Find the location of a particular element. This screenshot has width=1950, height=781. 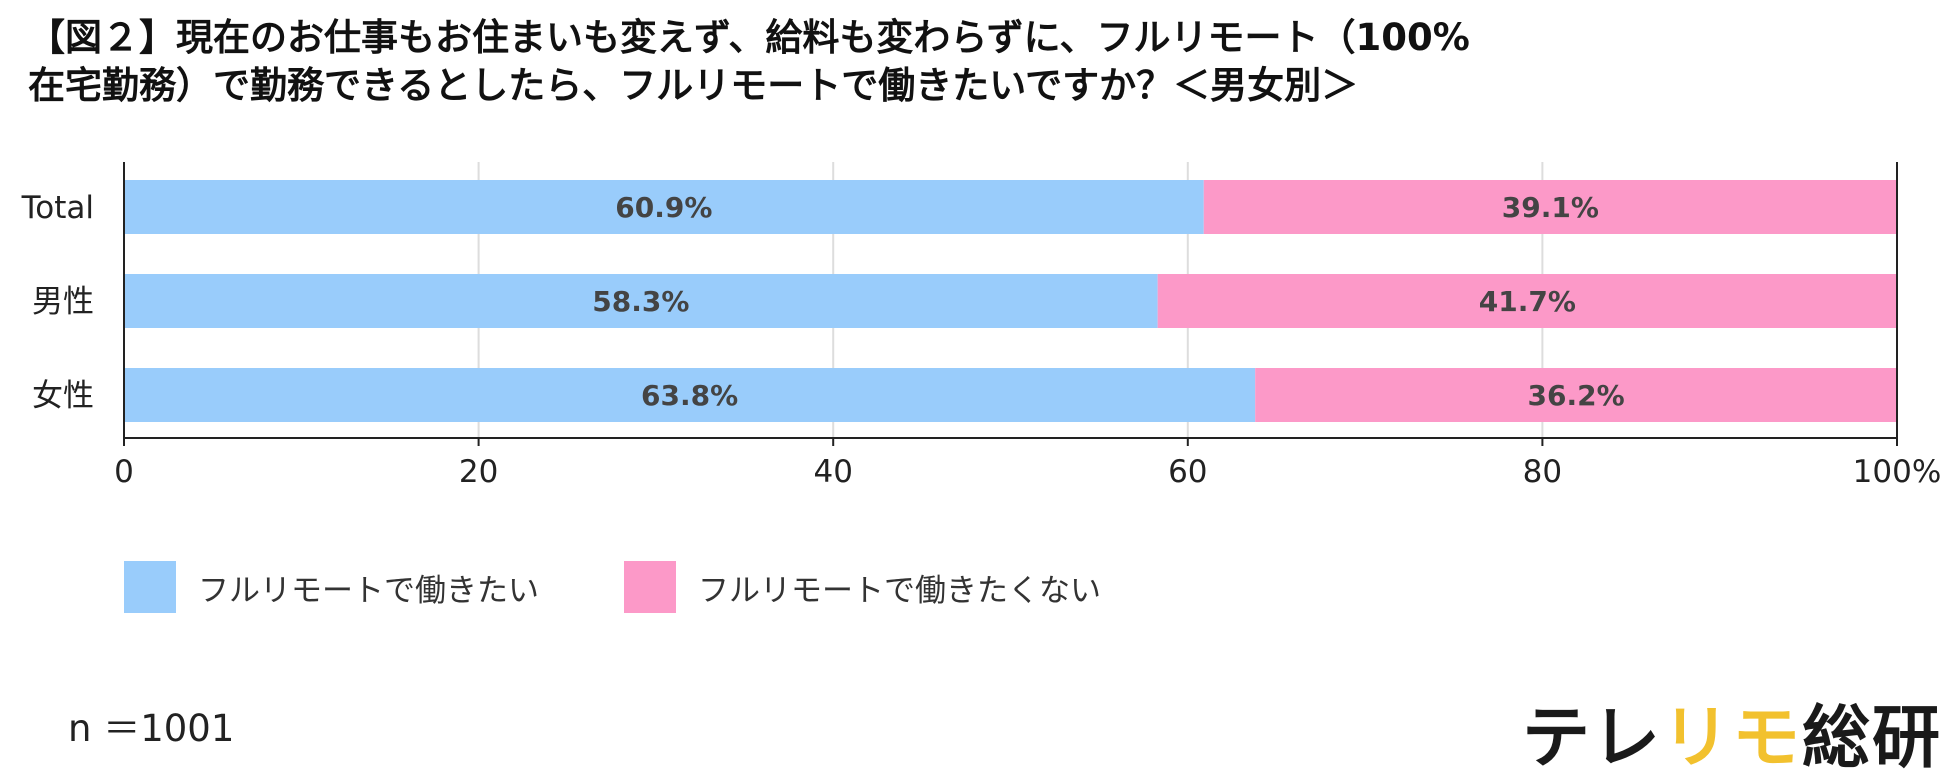

chart-title-line-1: 【図２】現在のお仕事もお住まいも変えず、給料も変わらずに、フルリモート（100% is located at coordinates (749, 37).